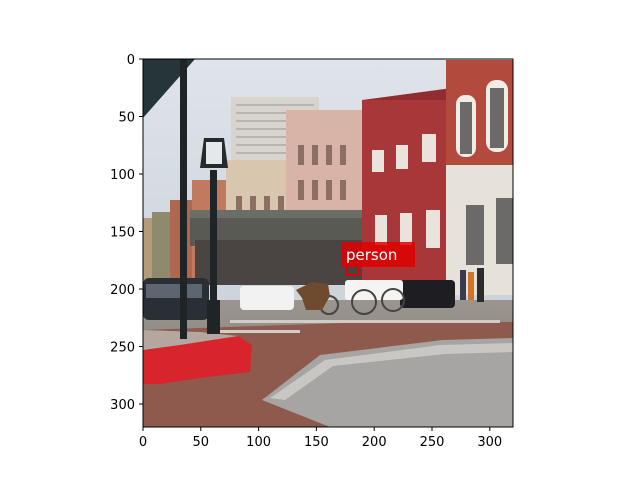 This screenshot has height=480, width=640. I want to click on y-tick-label: 200, so click(122, 290).